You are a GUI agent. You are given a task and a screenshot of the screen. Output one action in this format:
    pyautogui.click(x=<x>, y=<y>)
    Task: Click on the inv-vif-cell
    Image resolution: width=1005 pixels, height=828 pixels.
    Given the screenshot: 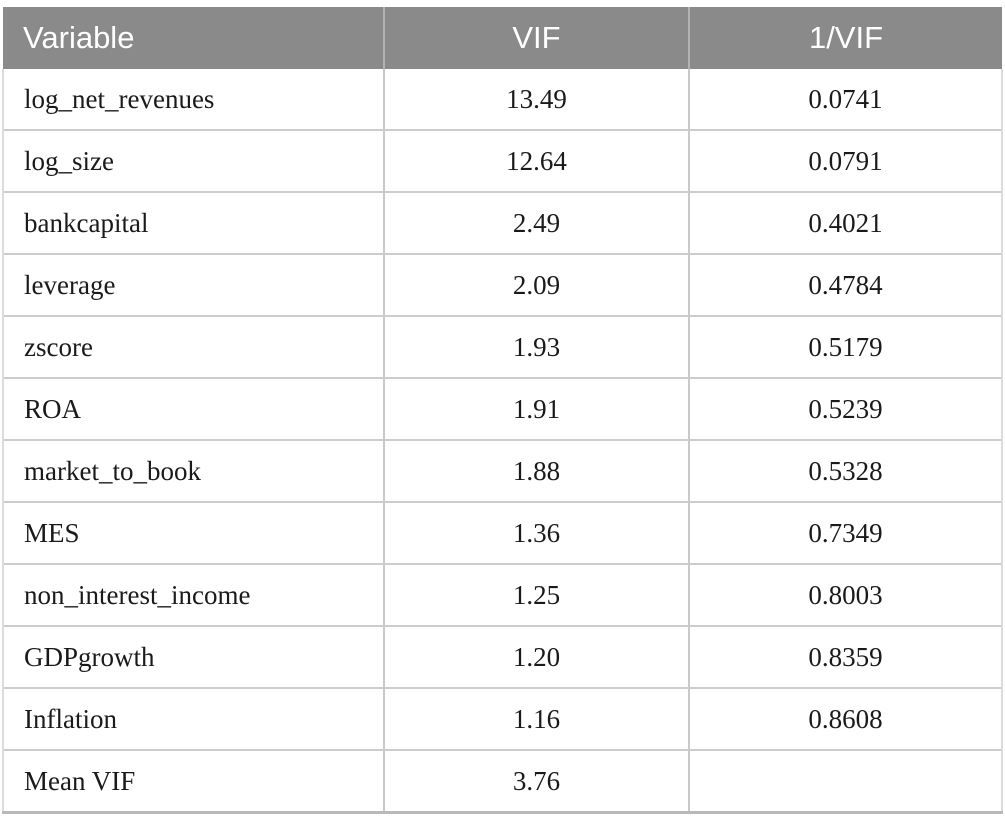 What is the action you would take?
    pyautogui.click(x=845, y=781)
    